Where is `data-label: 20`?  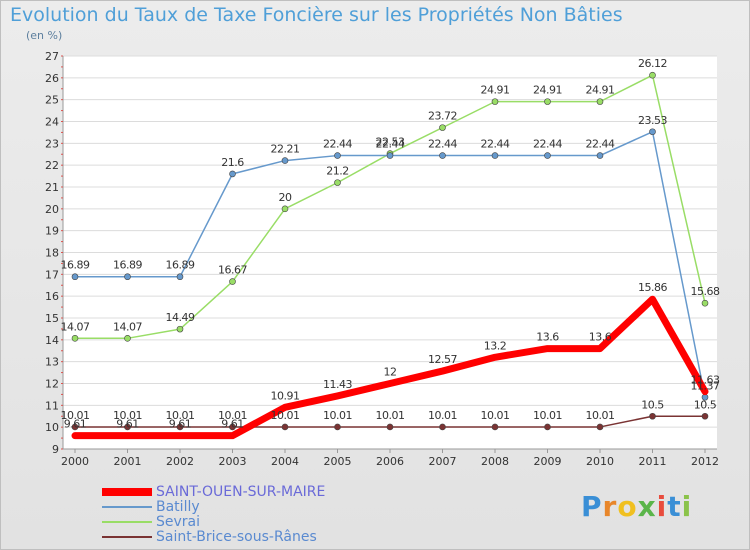 data-label: 20 is located at coordinates (285, 197).